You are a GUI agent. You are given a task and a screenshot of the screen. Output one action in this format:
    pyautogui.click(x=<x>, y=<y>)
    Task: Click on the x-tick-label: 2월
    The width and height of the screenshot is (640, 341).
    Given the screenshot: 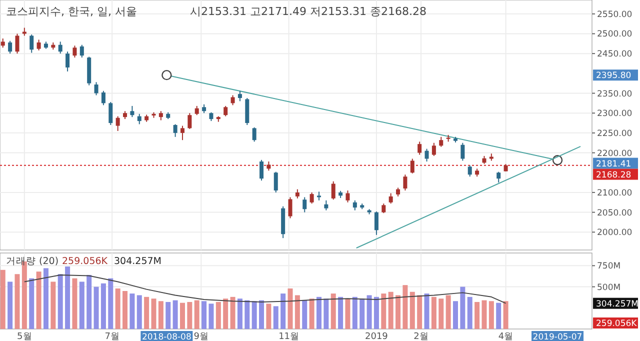 What is the action you would take?
    pyautogui.click(x=421, y=336)
    